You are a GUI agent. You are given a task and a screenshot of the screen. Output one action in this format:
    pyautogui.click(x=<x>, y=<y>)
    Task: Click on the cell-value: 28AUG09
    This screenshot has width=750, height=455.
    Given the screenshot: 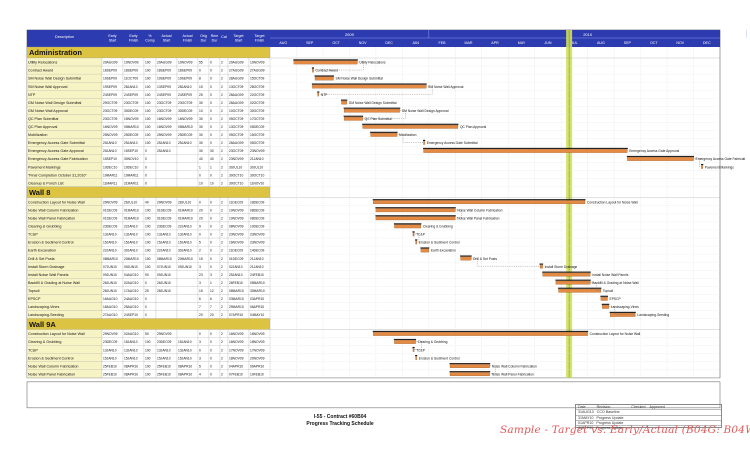 What is the action you would take?
    pyautogui.click(x=236, y=143)
    